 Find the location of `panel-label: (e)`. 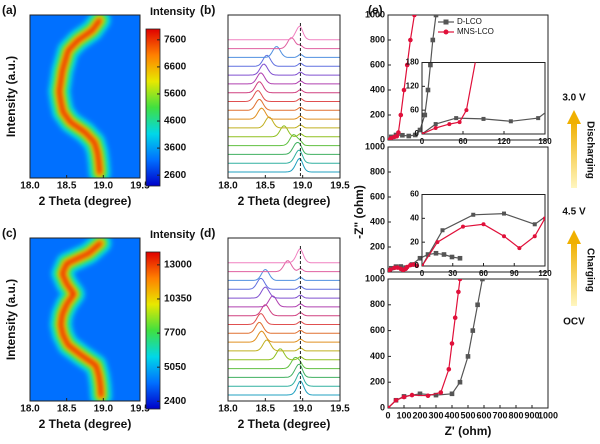

panel-label: (e) is located at coordinates (375, 10).